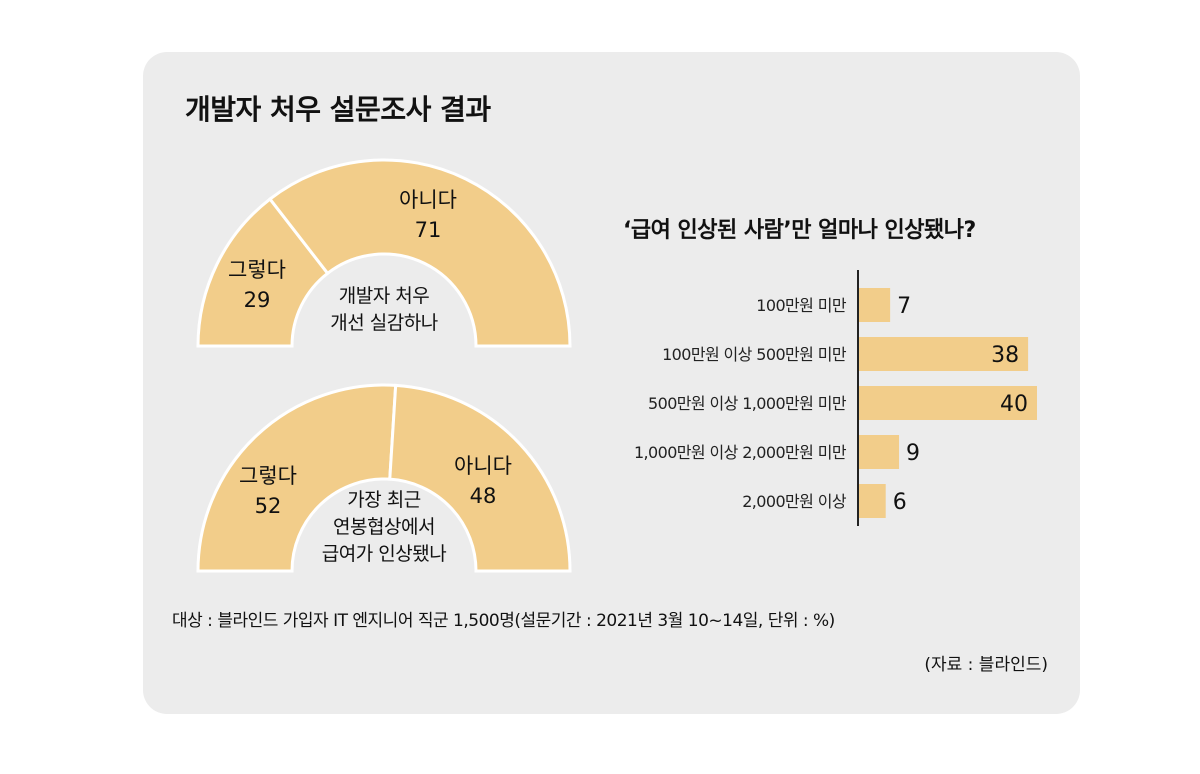 This screenshot has width=1200, height=774. I want to click on donut2-question-line2: 연봉협상에서, so click(384, 527).